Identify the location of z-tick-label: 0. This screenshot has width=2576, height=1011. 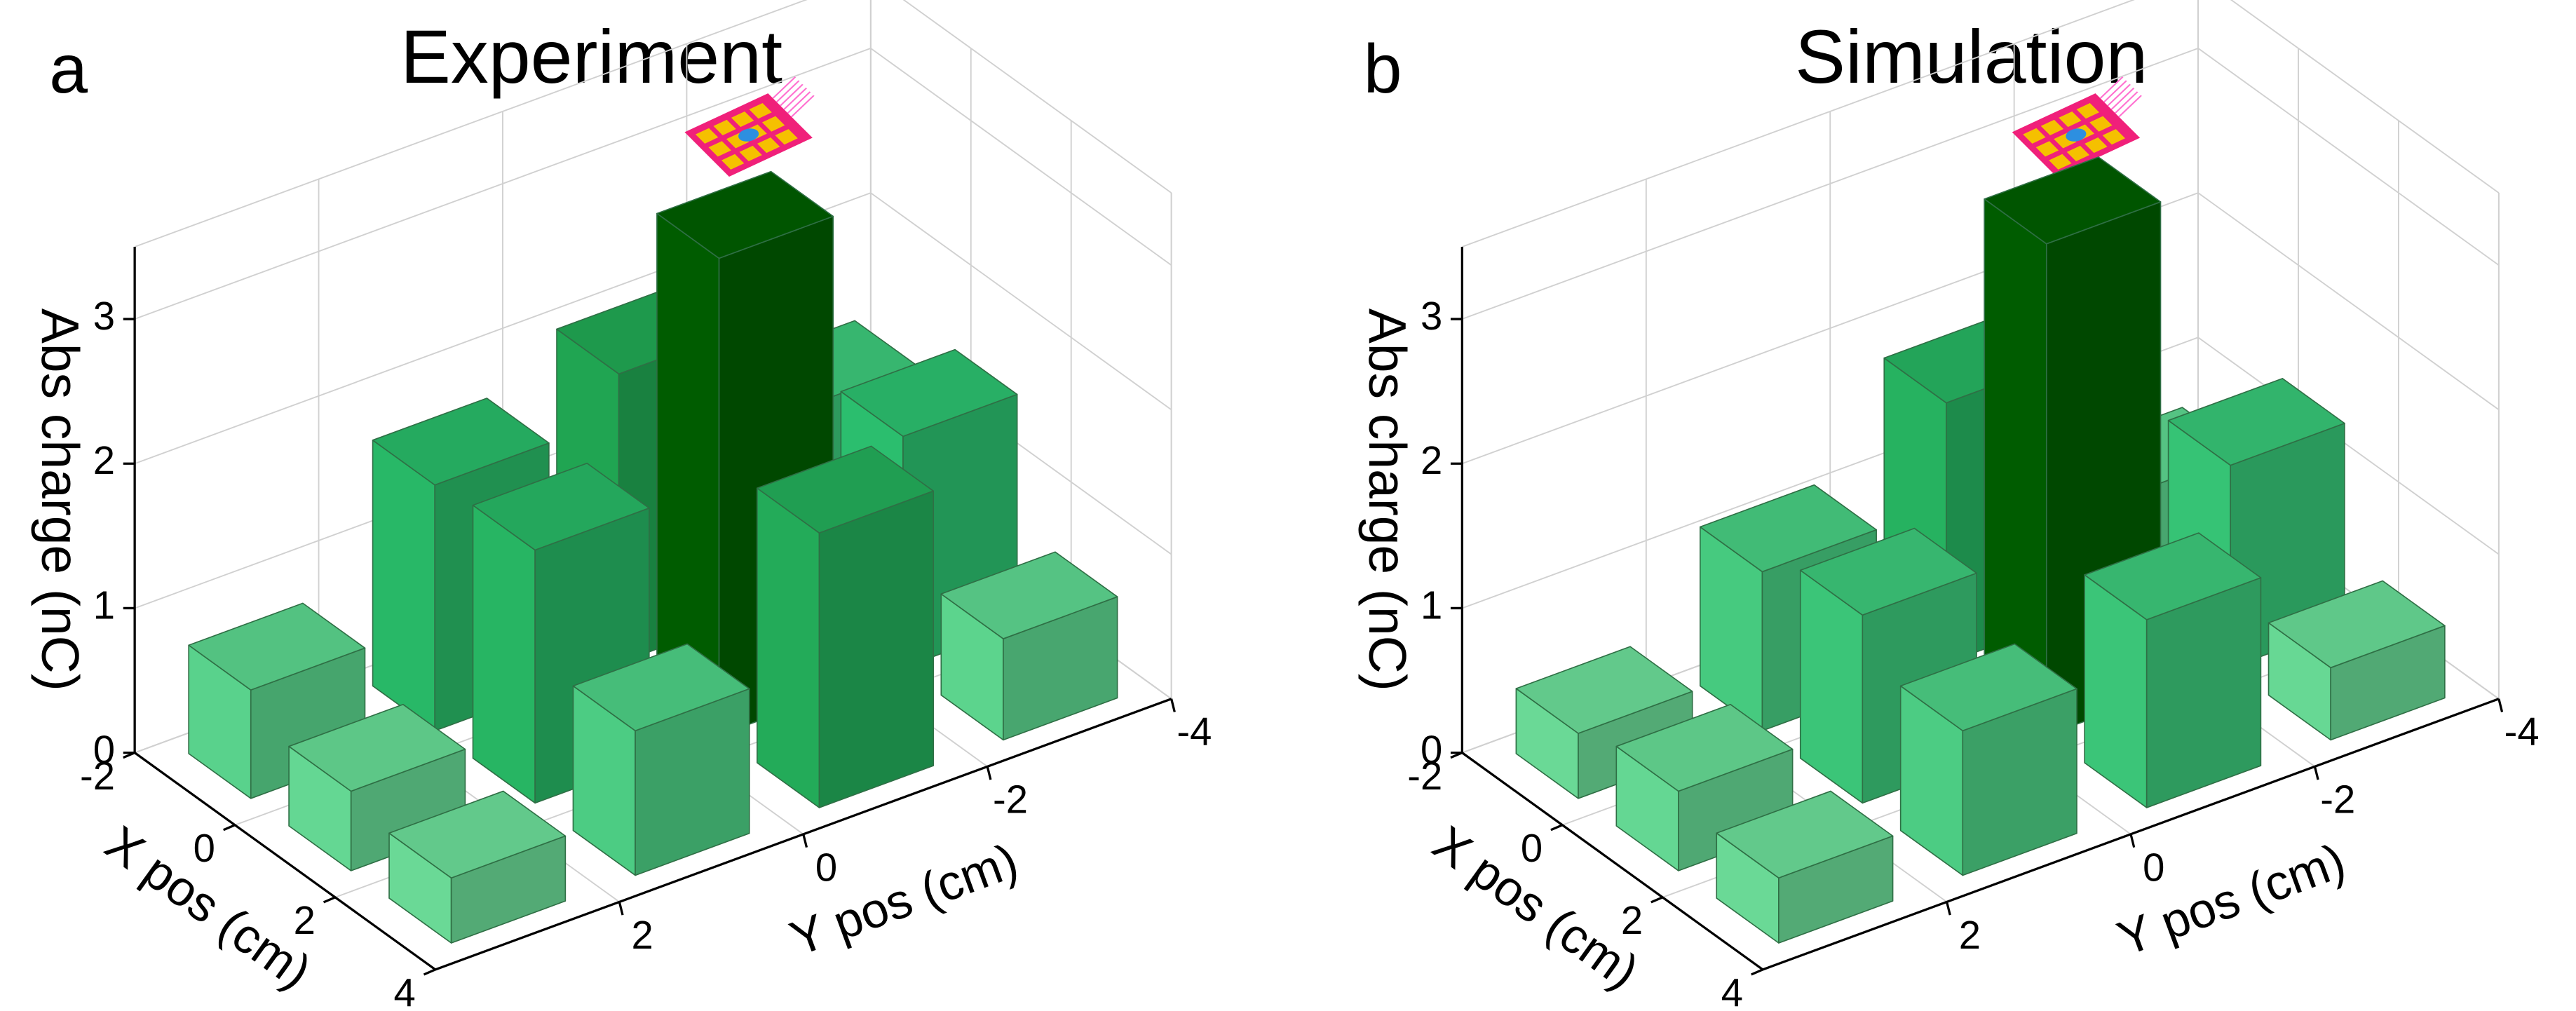
(104, 749).